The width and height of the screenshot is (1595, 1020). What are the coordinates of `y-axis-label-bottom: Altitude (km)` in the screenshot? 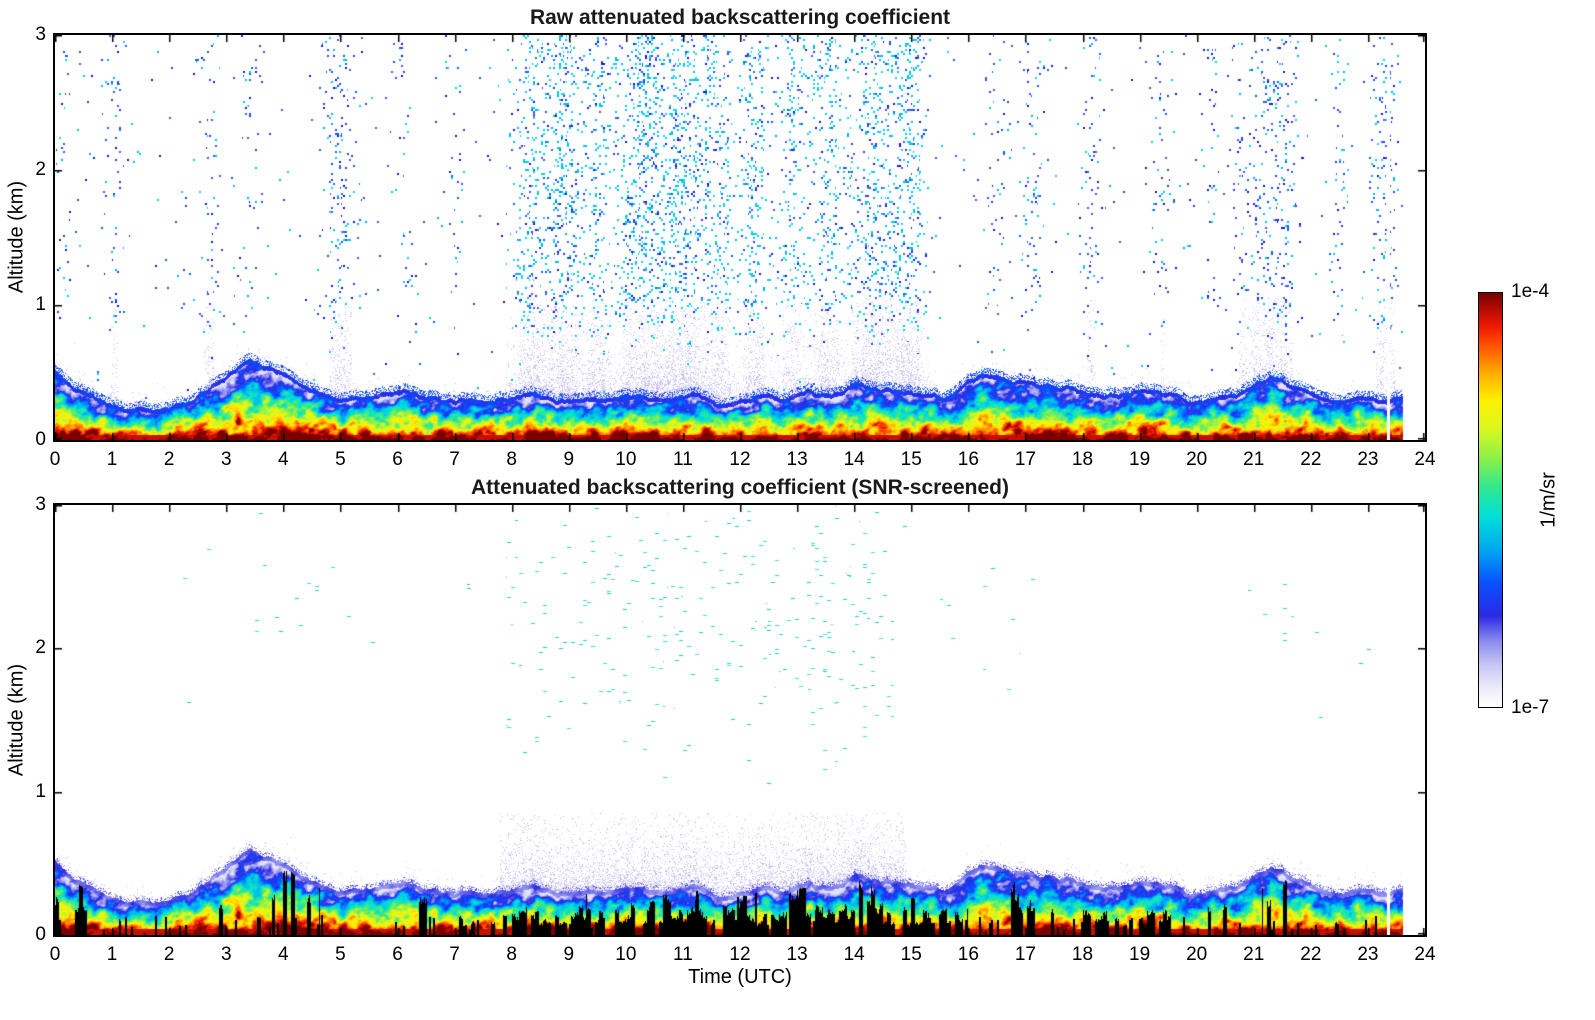 It's located at (16, 720).